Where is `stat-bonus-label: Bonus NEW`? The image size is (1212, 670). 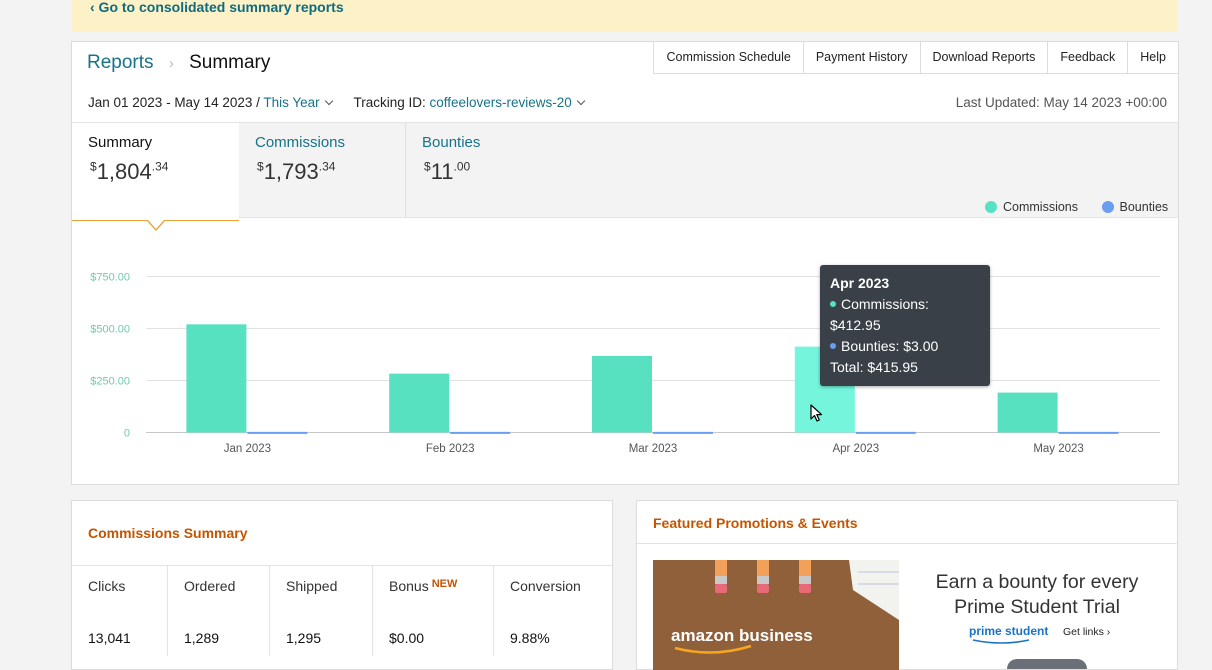 stat-bonus-label: Bonus NEW is located at coordinates (423, 586).